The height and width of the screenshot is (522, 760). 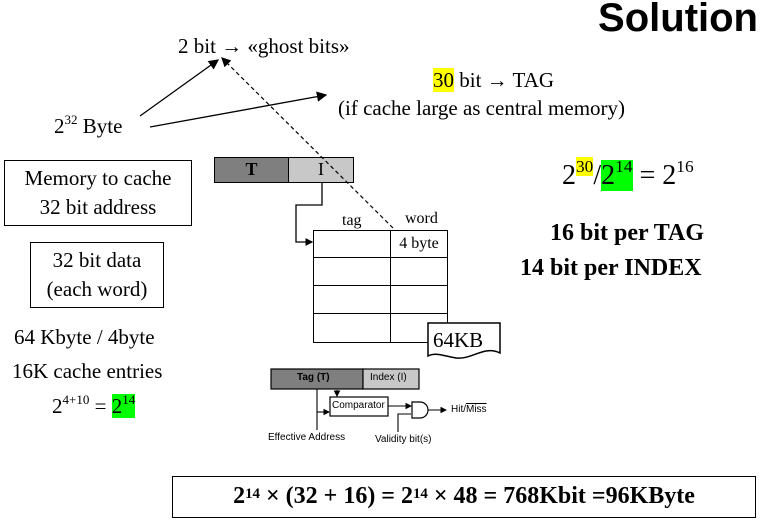 What do you see at coordinates (117, 406) in the screenshot?
I see `entries-base2: 2` at bounding box center [117, 406].